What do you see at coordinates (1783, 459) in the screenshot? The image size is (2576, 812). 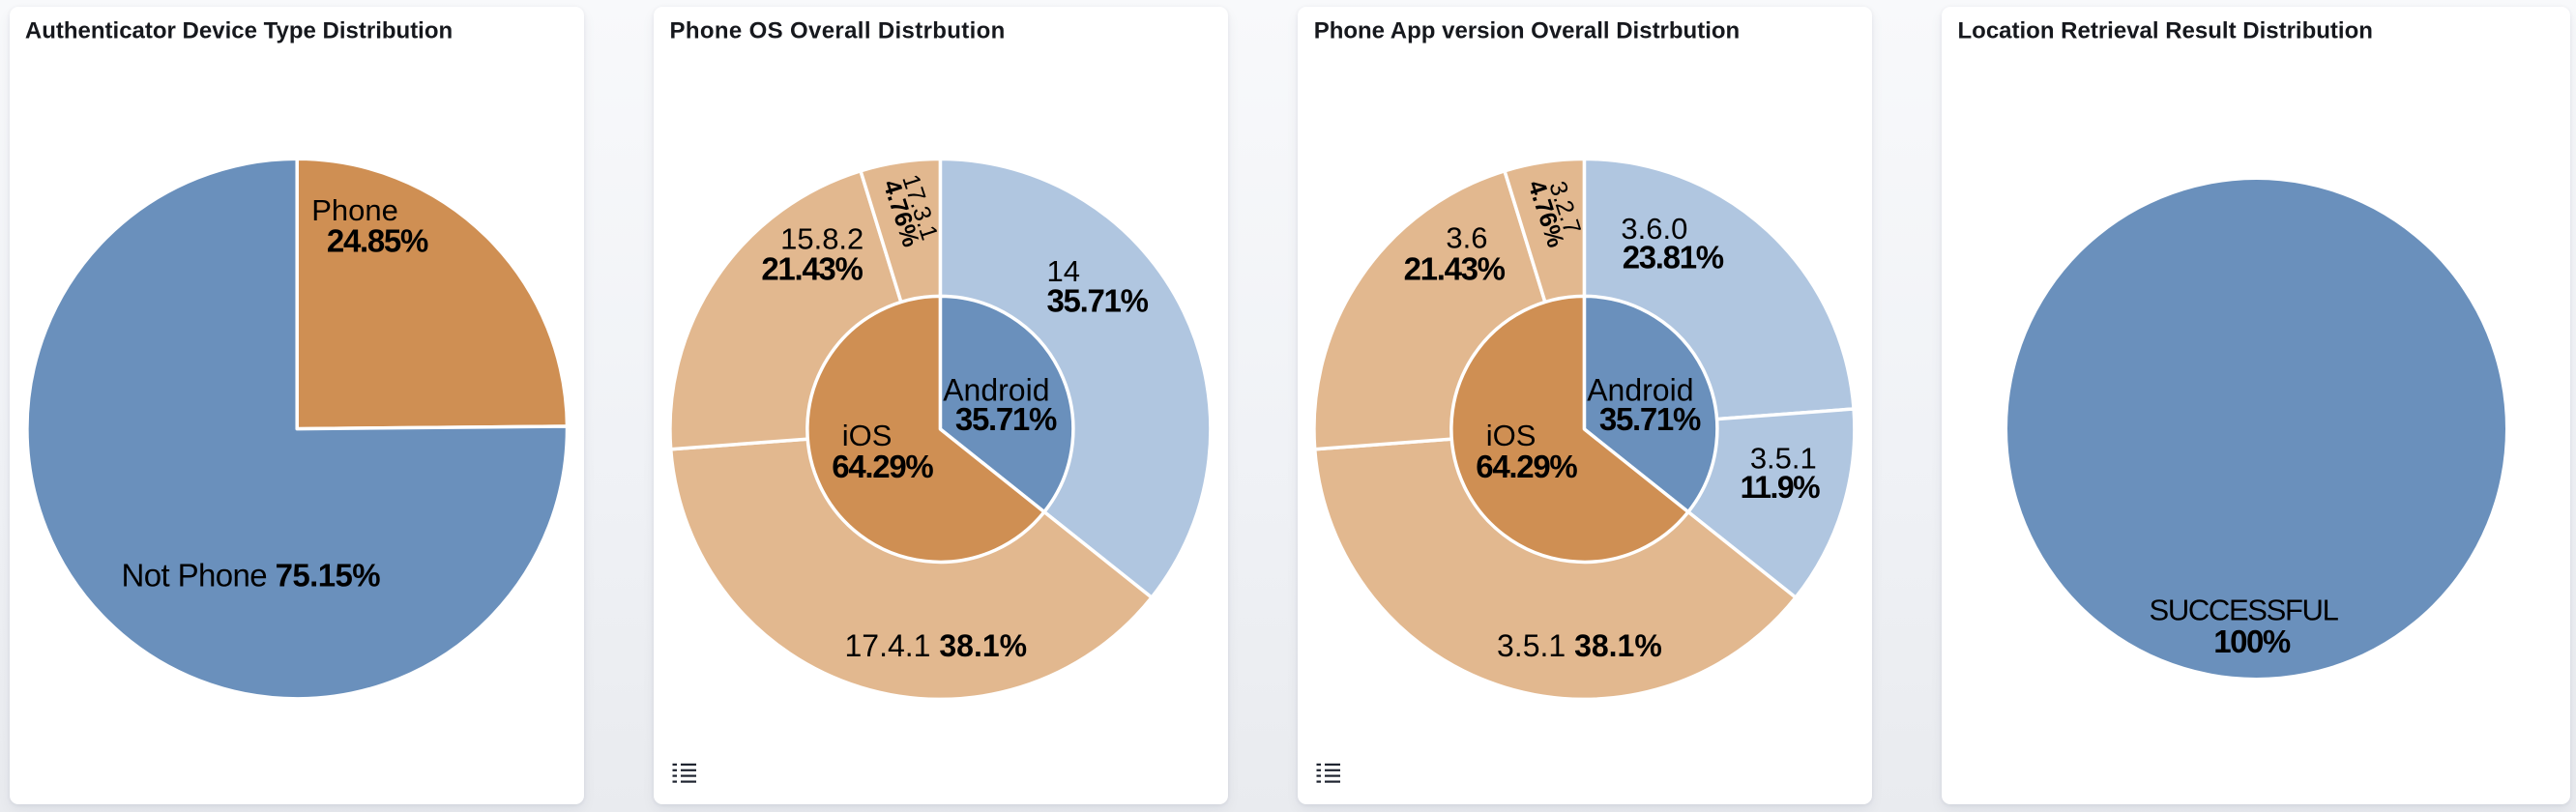 I see `svg-text: 3.5.1` at bounding box center [1783, 459].